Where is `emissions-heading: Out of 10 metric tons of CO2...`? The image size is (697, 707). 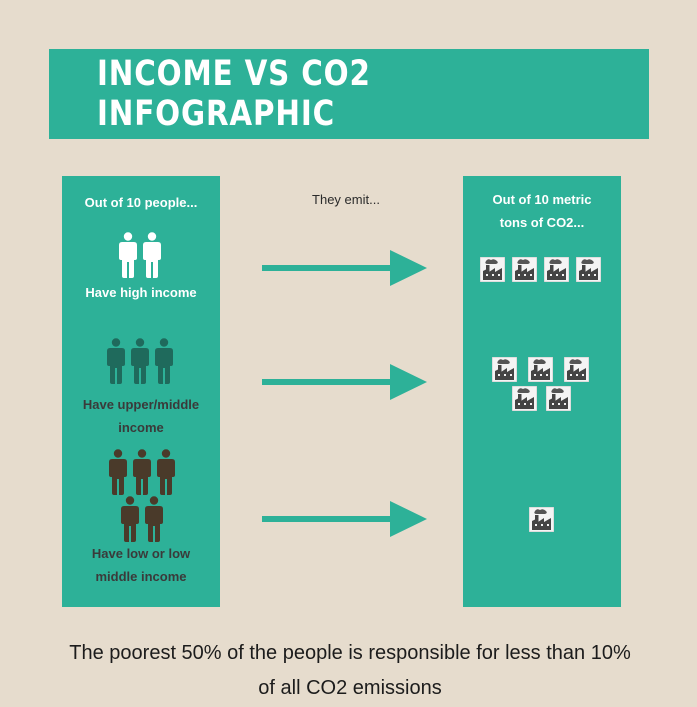
emissions-heading: Out of 10 metric tons of CO2... is located at coordinates (542, 211).